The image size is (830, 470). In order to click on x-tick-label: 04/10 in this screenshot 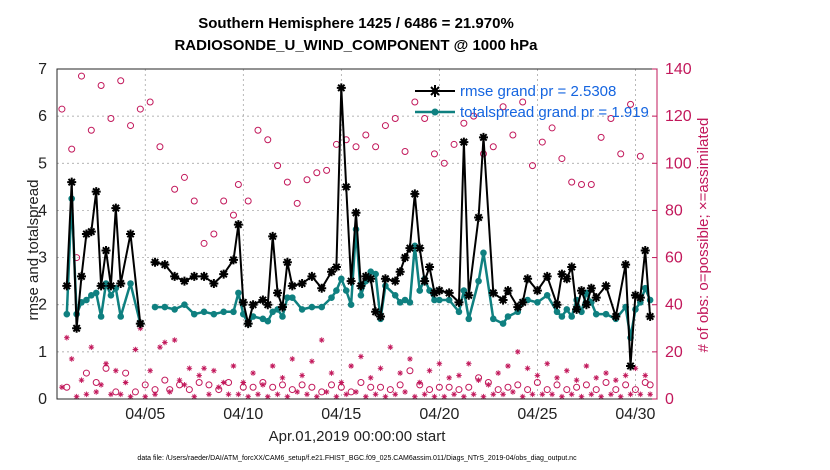, I will do `click(243, 414)`.